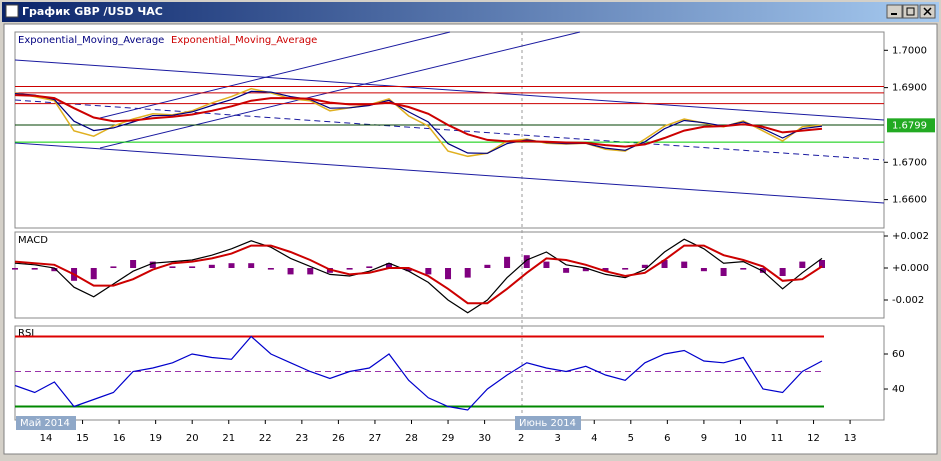 The image size is (941, 461). Describe the element at coordinates (449, 173) in the screenshot. I see `channel-bottom` at that location.